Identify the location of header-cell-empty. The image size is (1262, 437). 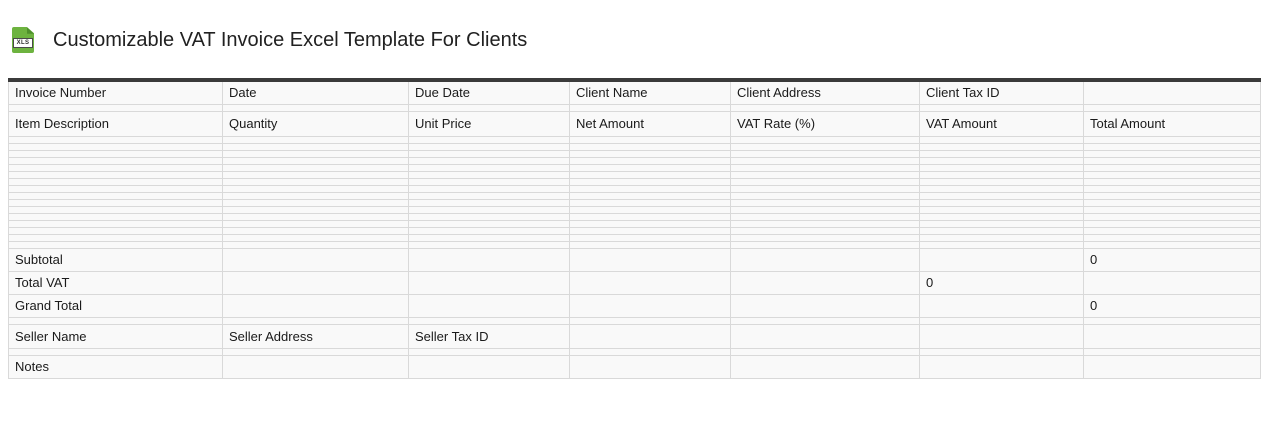
(1172, 92).